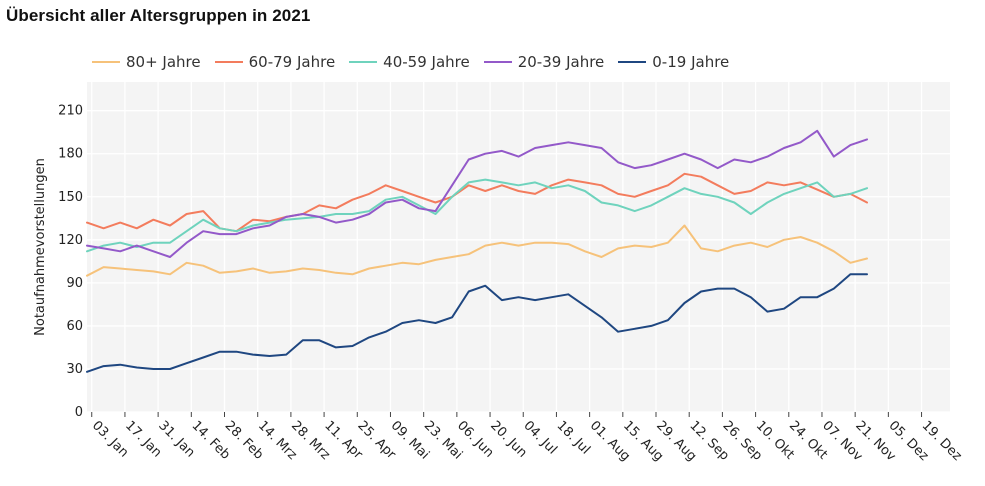  I want to click on legend-label: 80+ Jahre, so click(163, 62).